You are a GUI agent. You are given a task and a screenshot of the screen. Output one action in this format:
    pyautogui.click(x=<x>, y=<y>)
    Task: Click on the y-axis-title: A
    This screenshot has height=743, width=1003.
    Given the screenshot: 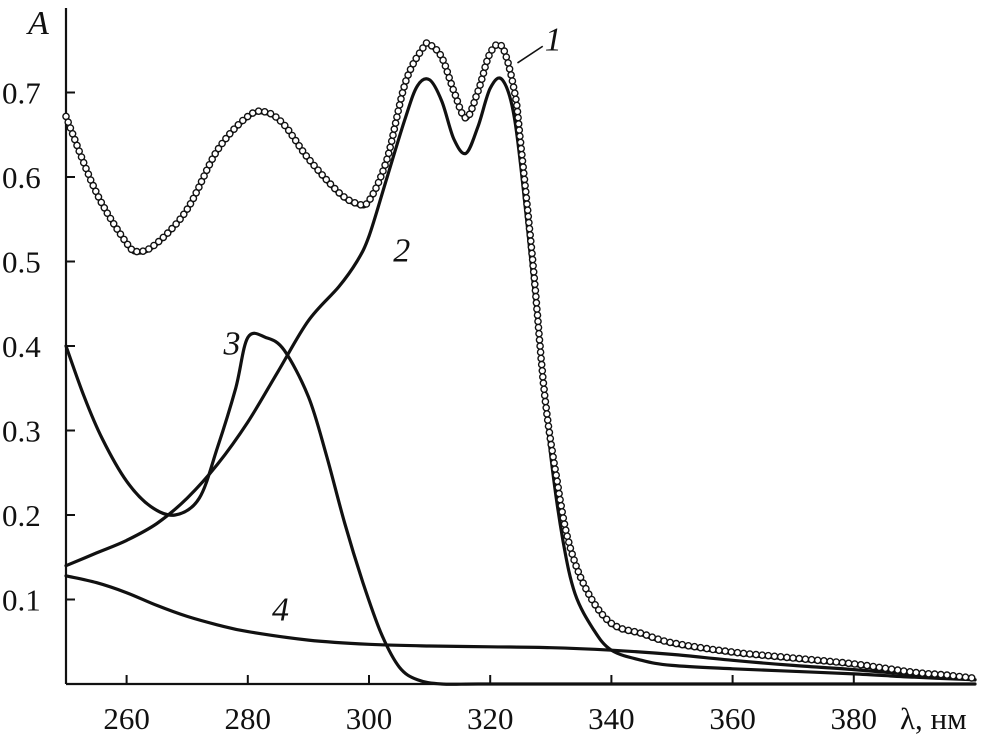 What is the action you would take?
    pyautogui.click(x=37, y=23)
    